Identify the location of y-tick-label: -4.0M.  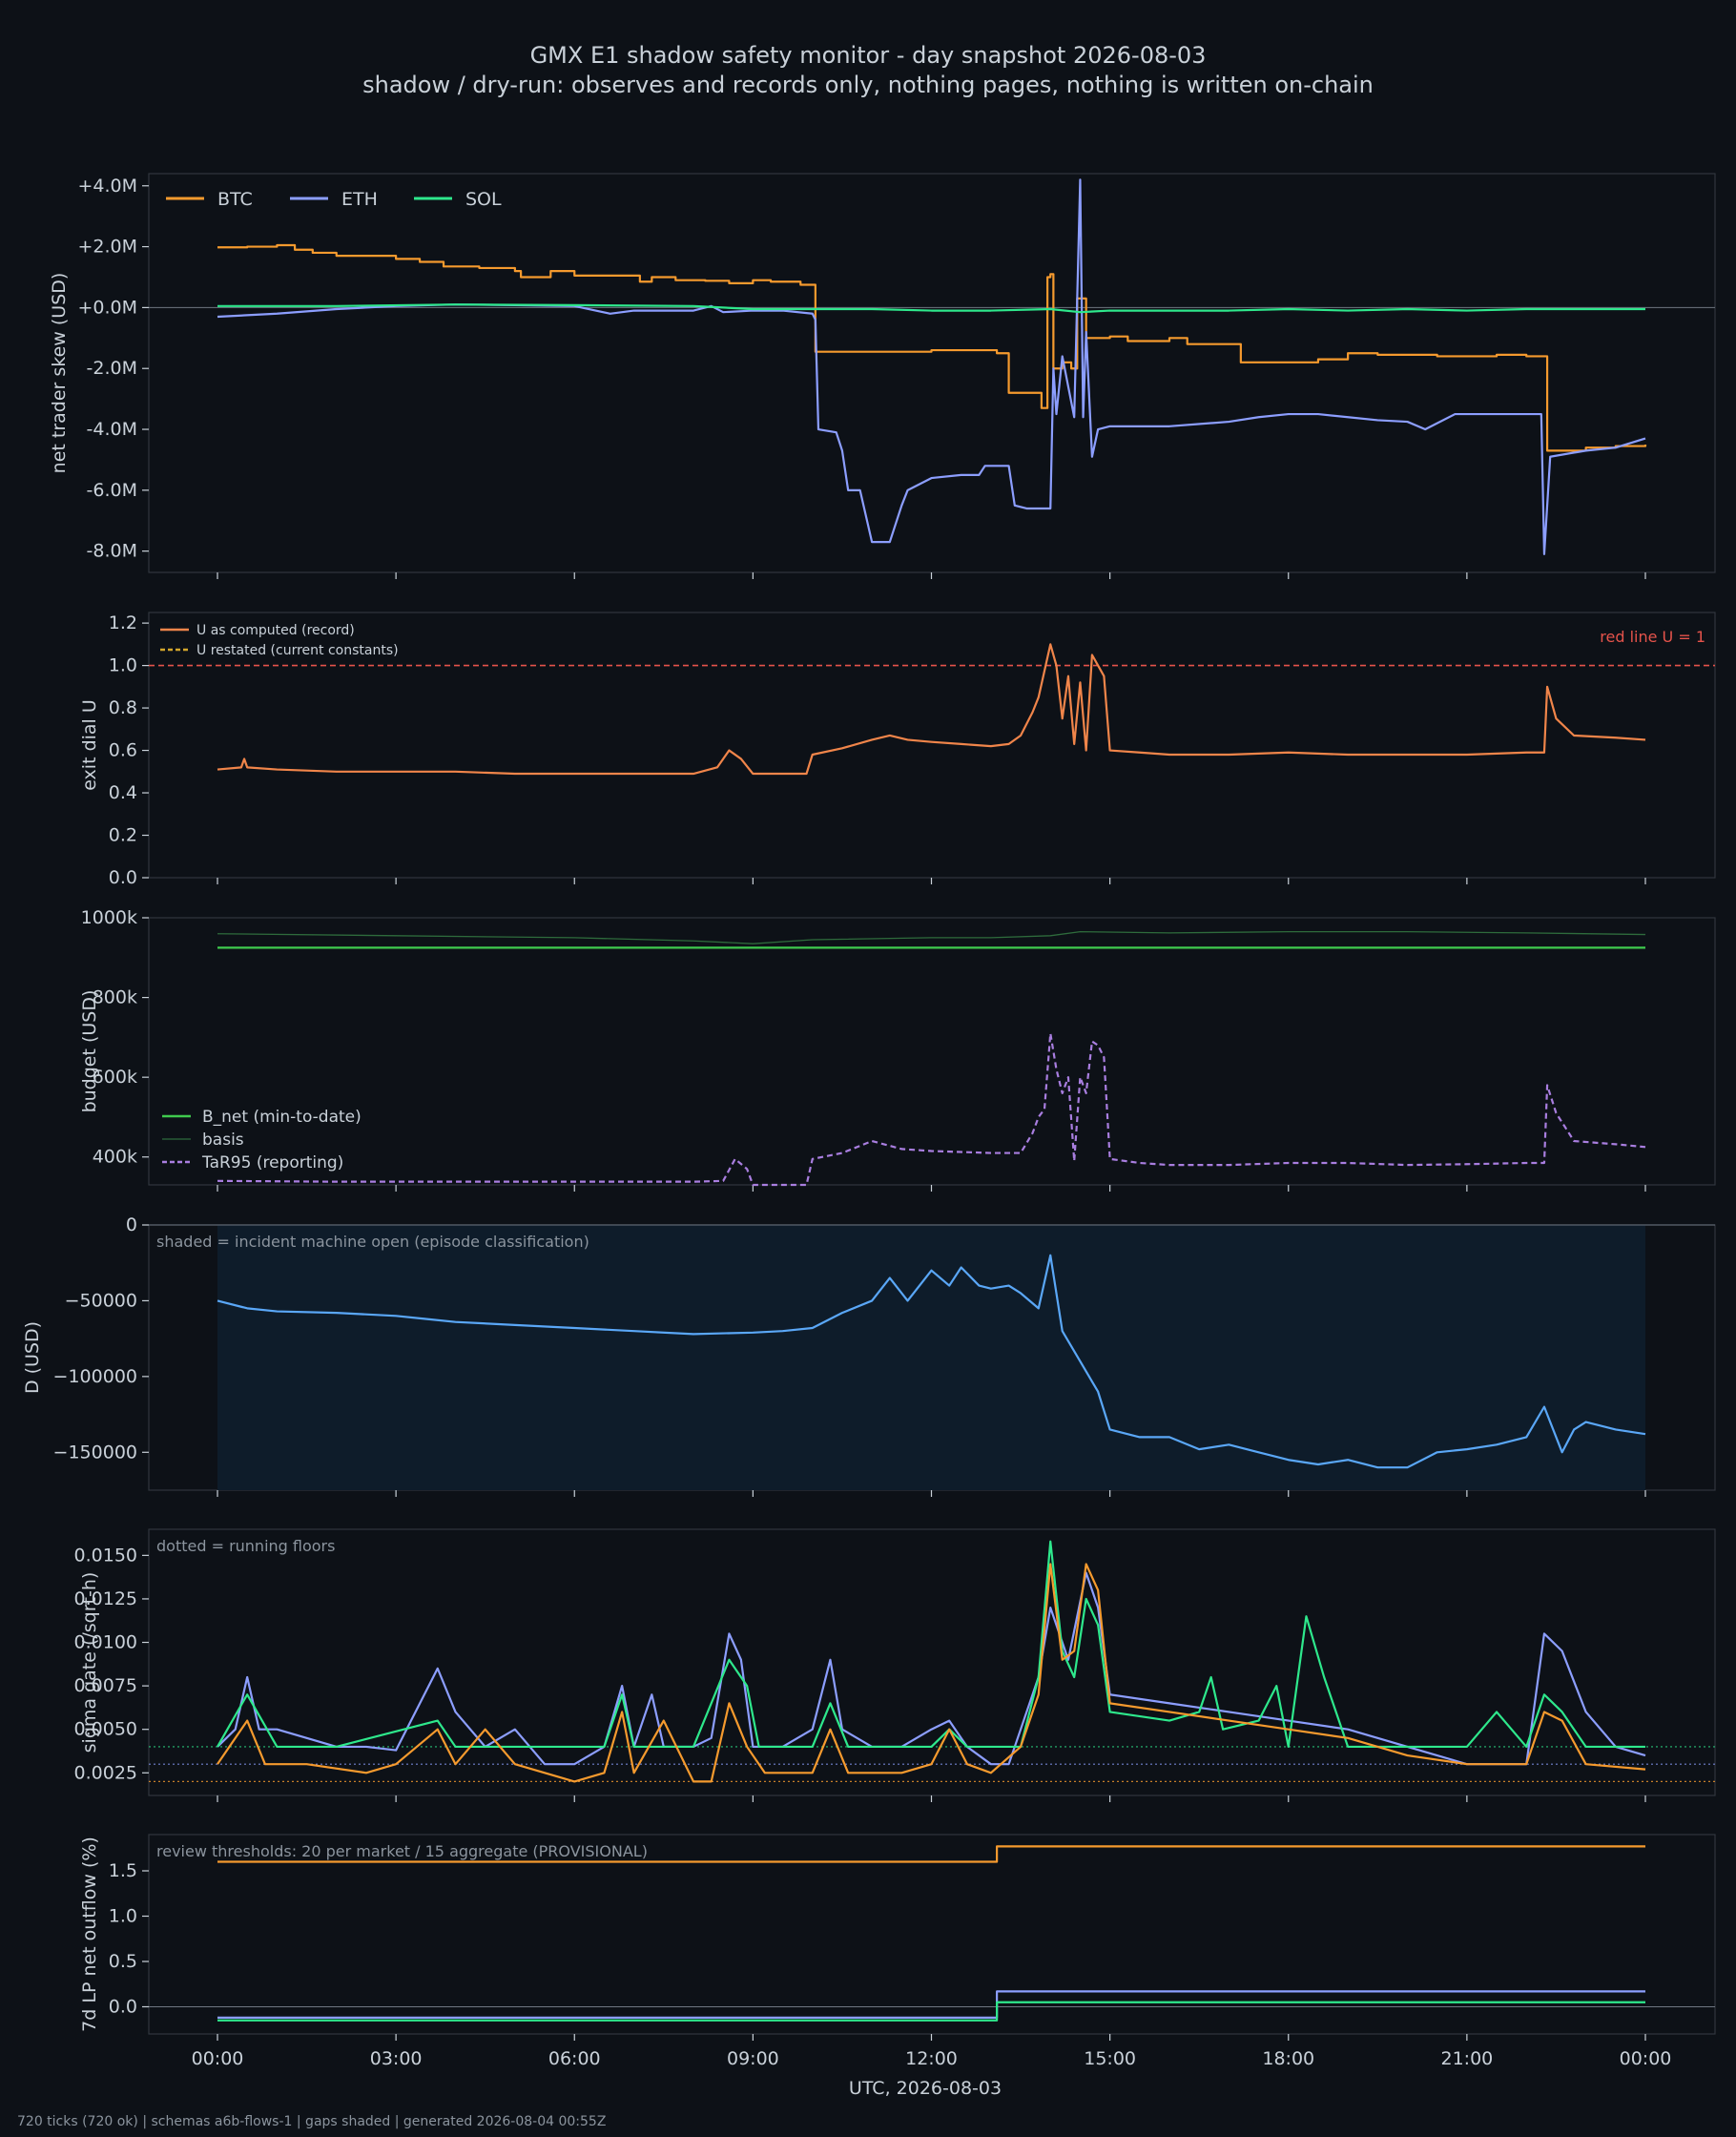
(112, 429).